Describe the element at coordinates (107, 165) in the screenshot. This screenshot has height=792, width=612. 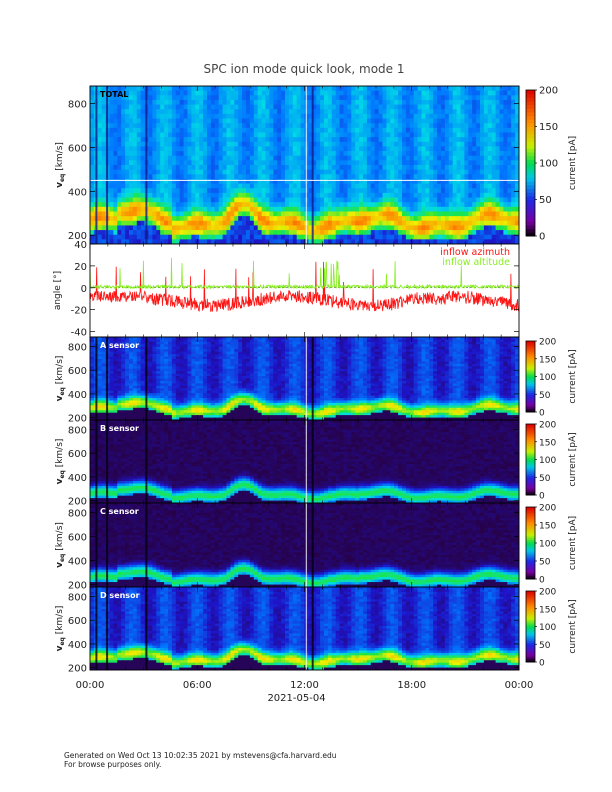
I see `data-gap` at that location.